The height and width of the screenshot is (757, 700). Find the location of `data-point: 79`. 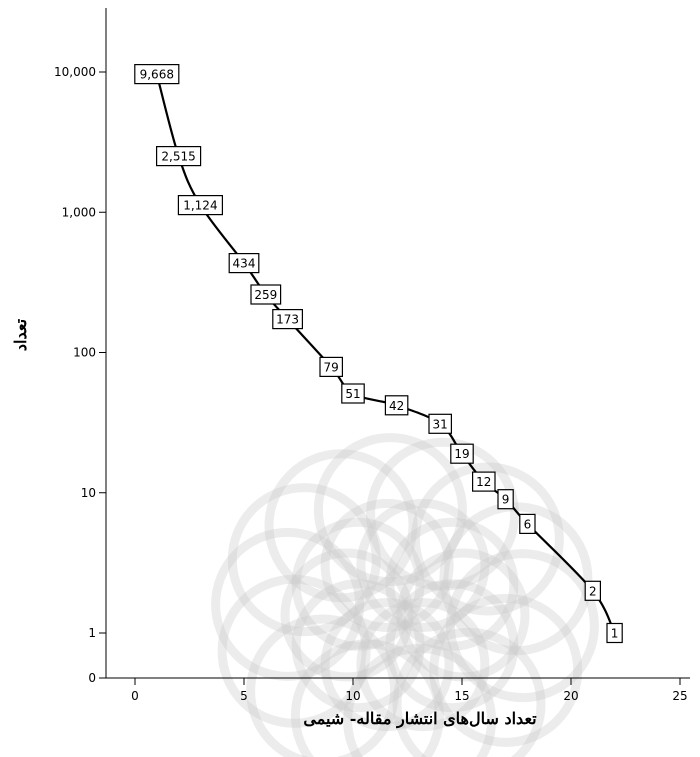

data-point: 79 is located at coordinates (331, 366).